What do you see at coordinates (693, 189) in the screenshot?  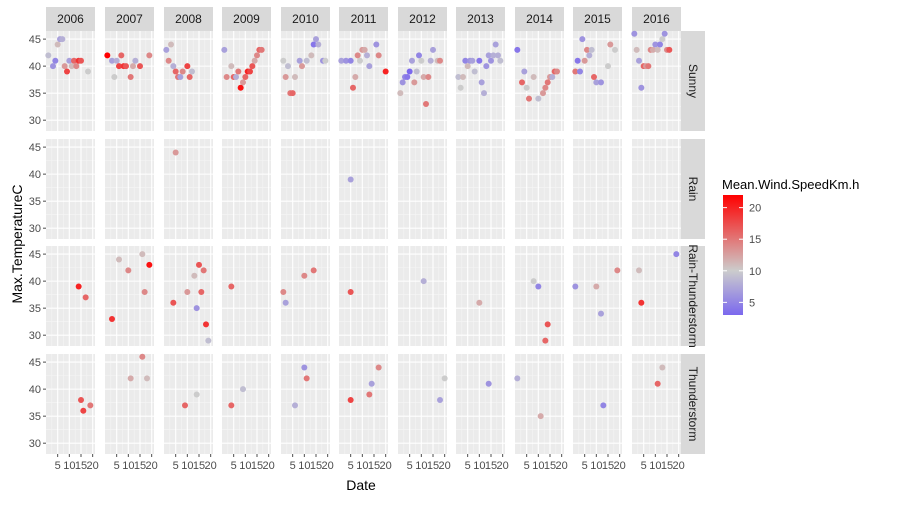 I see `facet-strip-label: Rain` at bounding box center [693, 189].